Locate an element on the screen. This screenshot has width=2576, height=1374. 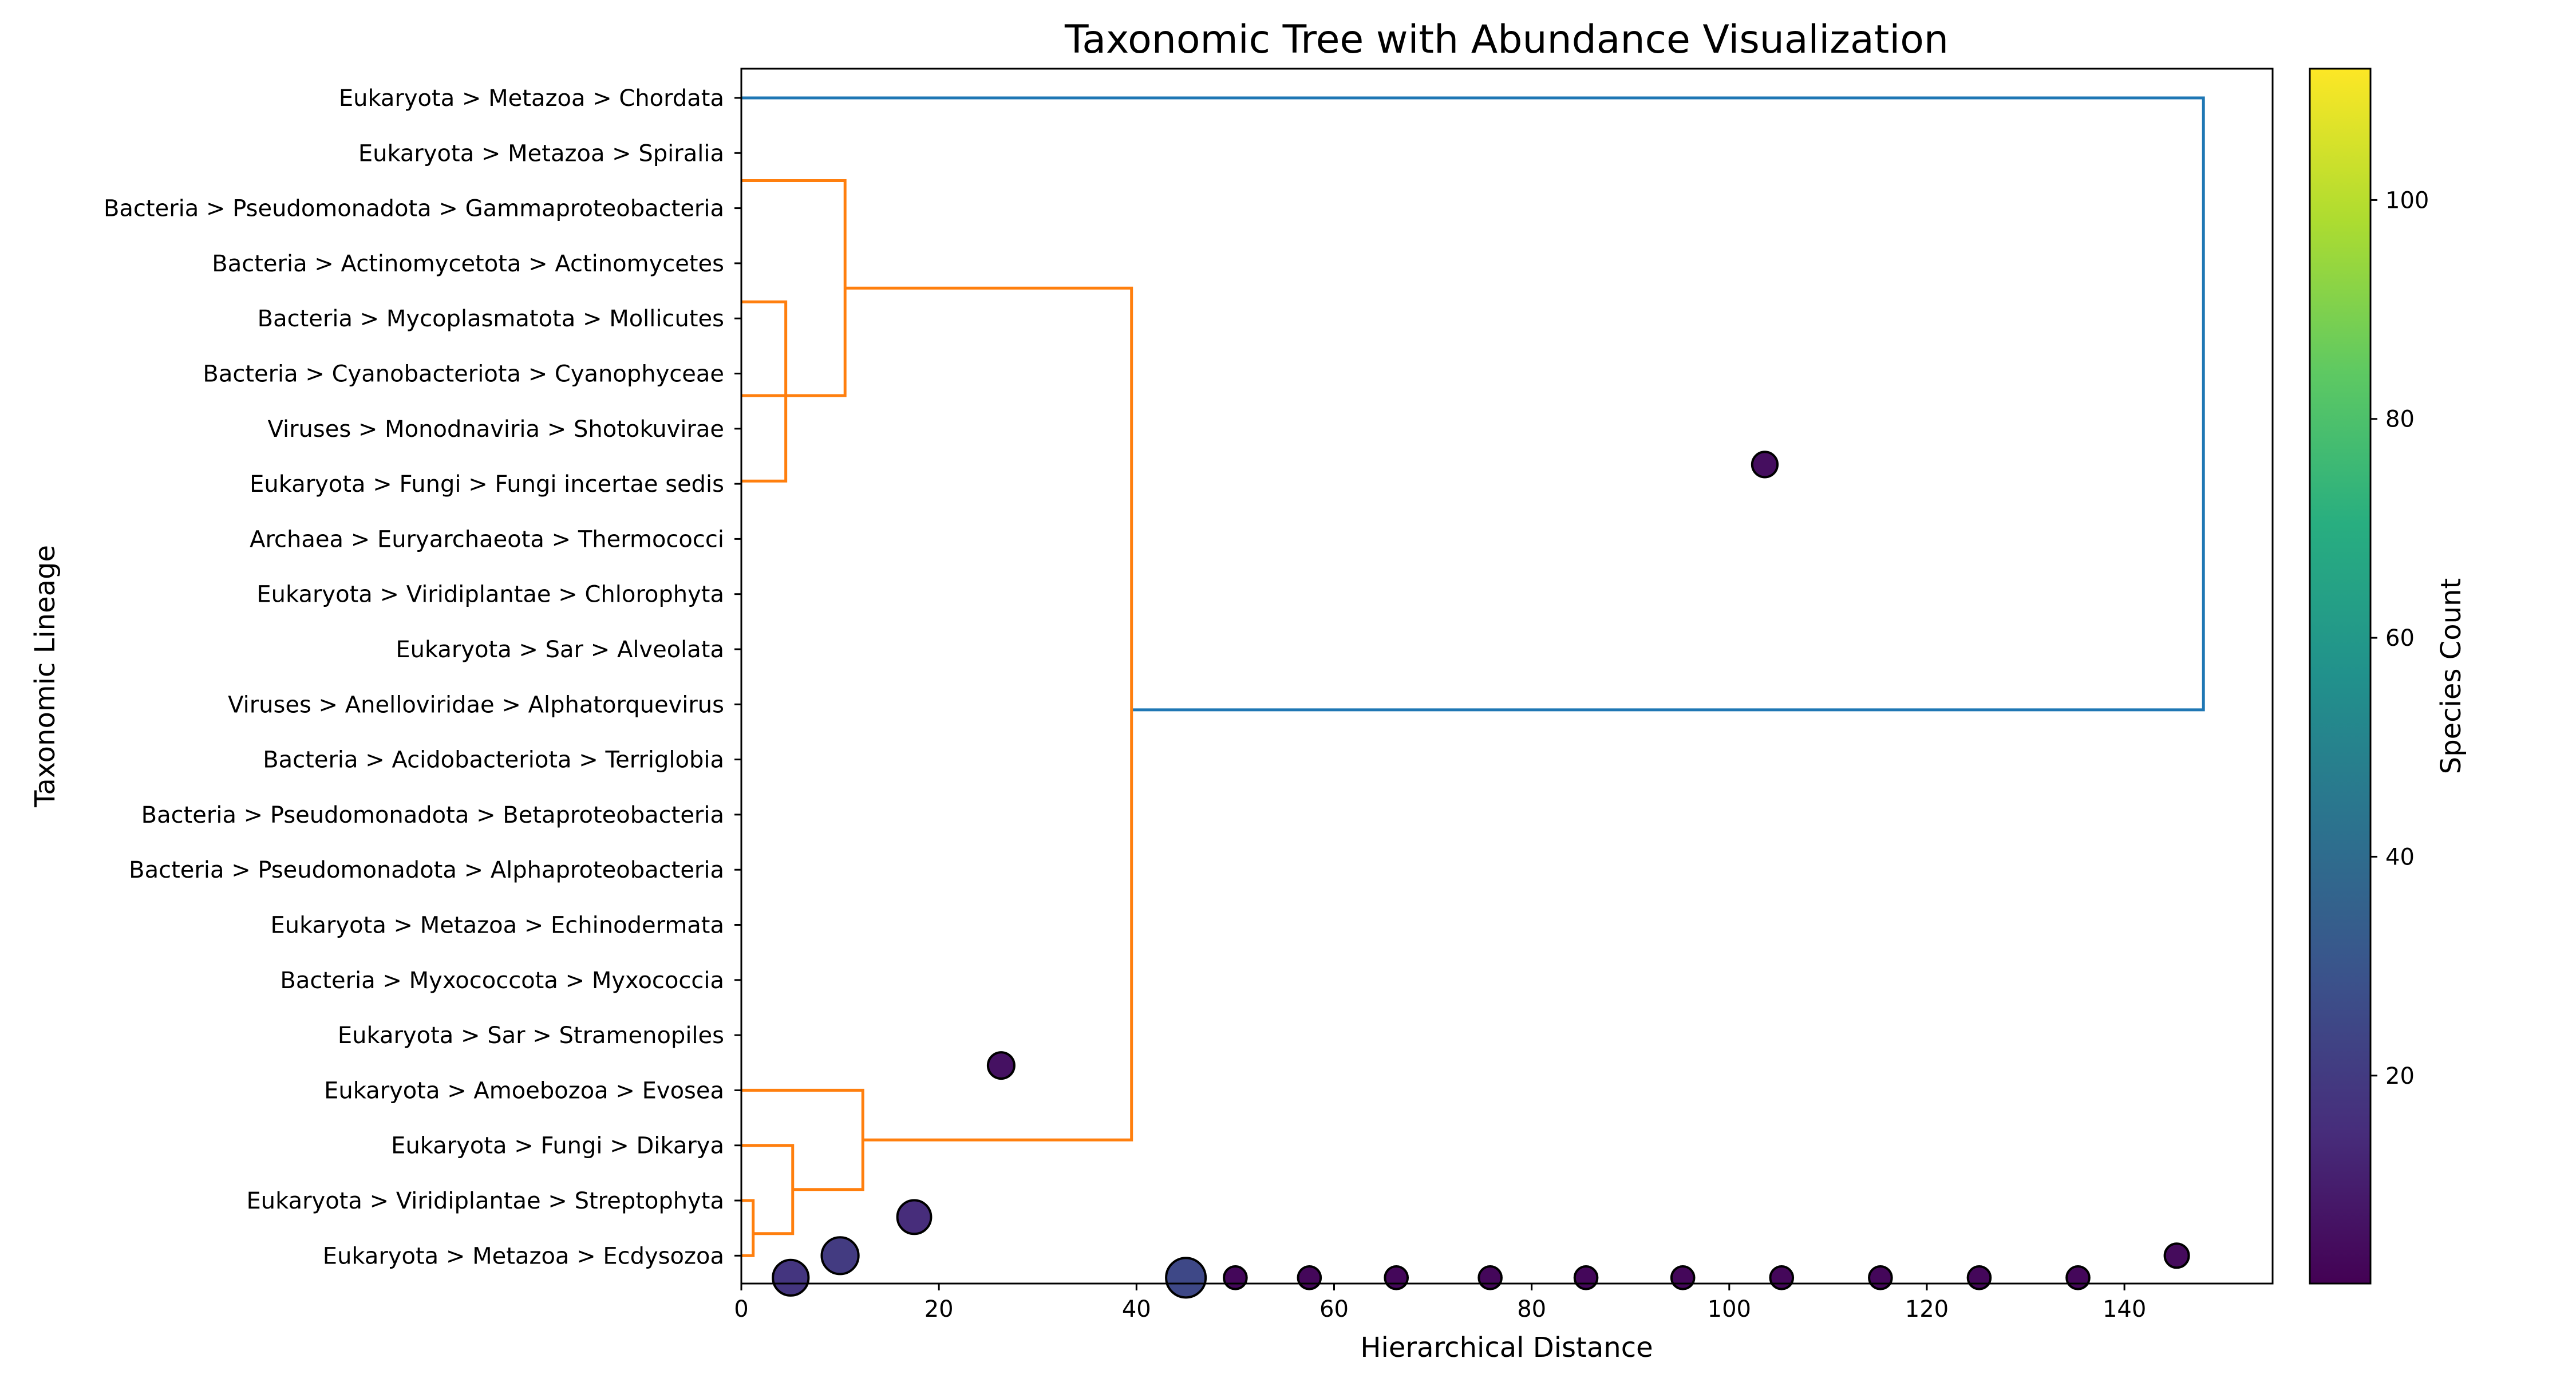
y-tick-label: Bacteria > Acidobacteriota > Terriglobia is located at coordinates (493, 760).